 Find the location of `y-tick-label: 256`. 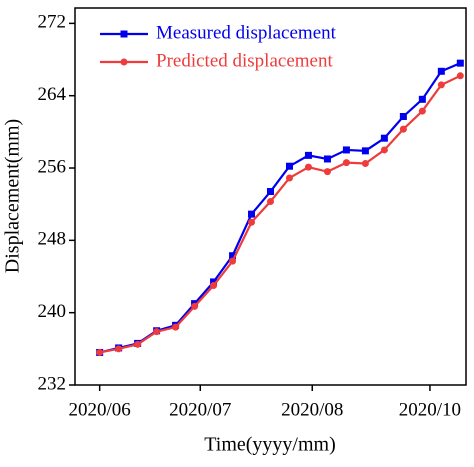

y-tick-label: 256 is located at coordinates (52, 166).